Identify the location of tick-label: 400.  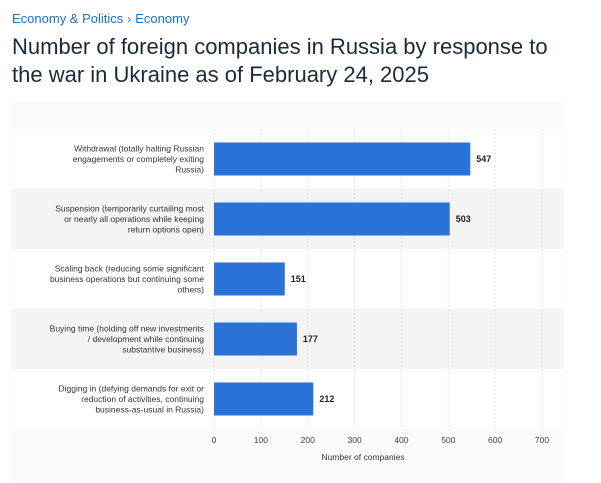
(401, 440).